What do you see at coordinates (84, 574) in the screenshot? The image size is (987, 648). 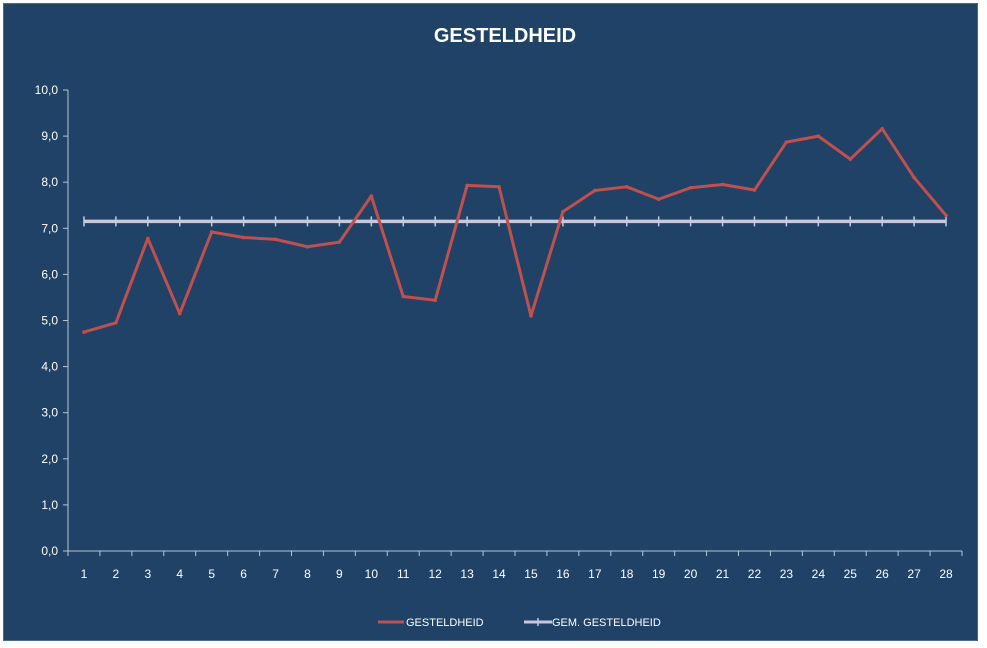 I see `x-tick-label: 1` at bounding box center [84, 574].